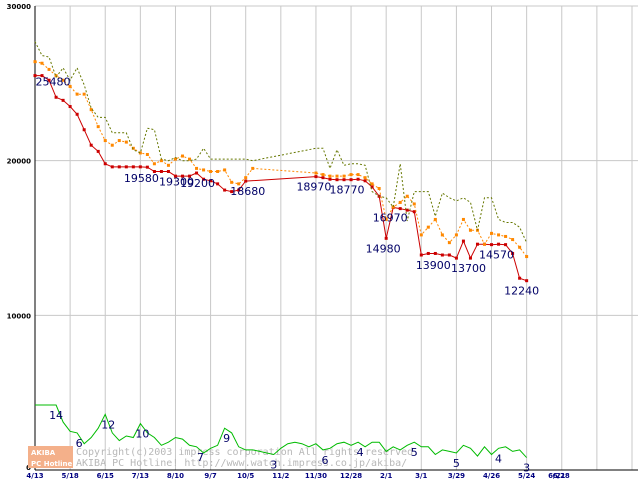 This screenshot has width=640, height=480. I want to click on count-data-label: 4, so click(498, 458).